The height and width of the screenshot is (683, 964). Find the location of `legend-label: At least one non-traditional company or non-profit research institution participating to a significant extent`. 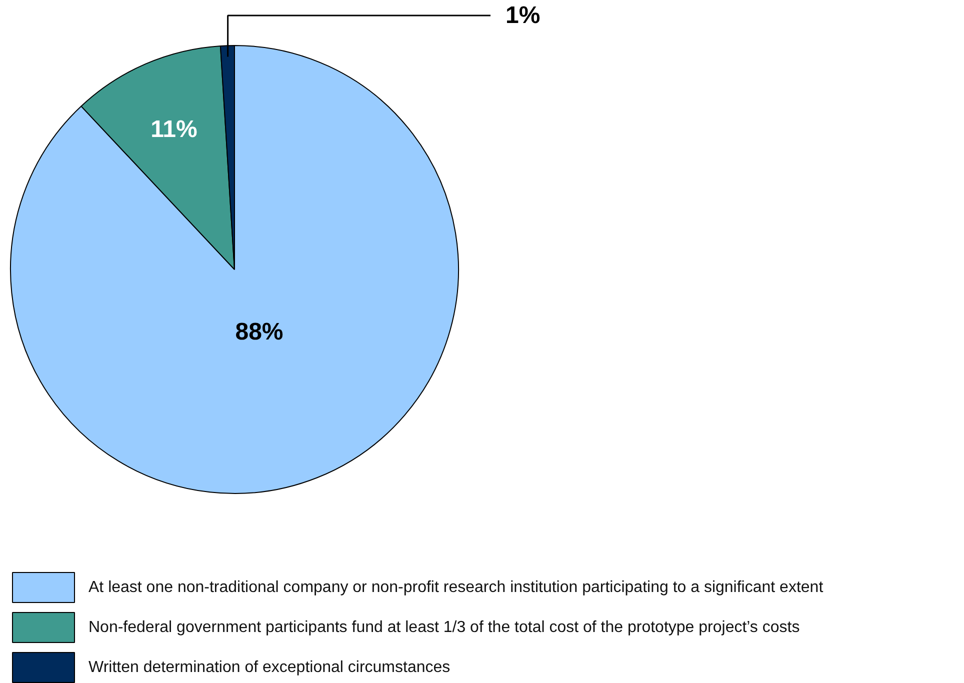

legend-label: At least one non-traditional company or non-profit research institution participating to a significant extent is located at coordinates (456, 587).